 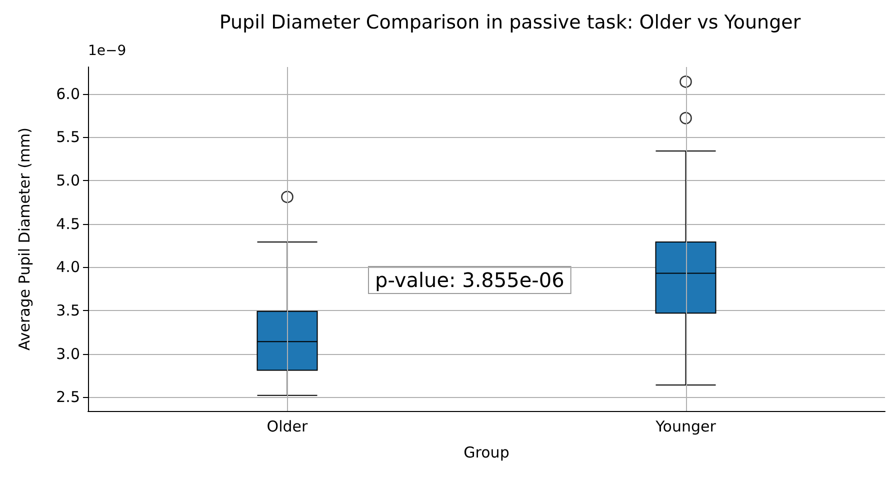 I want to click on annotation: p-value: 3.855e-06, so click(x=469, y=280).